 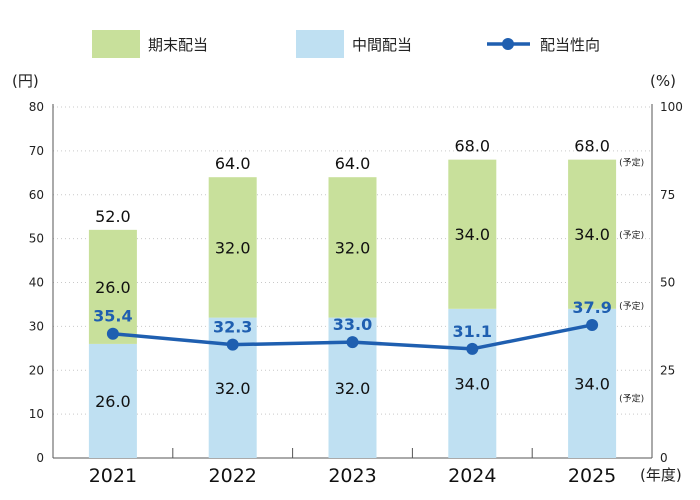 I want to click on left-tick-label: 60, so click(x=36, y=195).